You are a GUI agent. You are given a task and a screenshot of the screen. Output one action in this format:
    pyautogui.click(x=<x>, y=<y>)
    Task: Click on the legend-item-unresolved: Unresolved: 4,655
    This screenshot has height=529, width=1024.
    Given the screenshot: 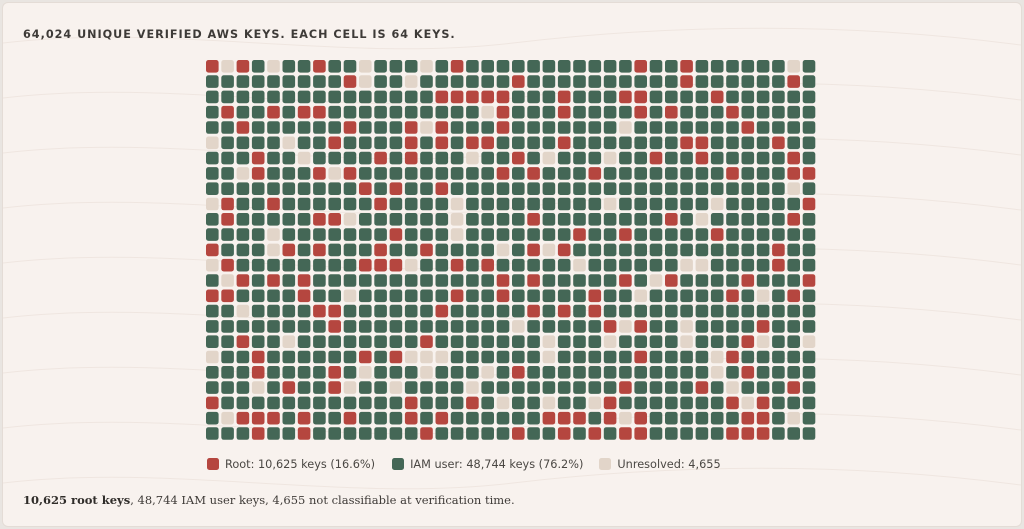 What is the action you would take?
    pyautogui.click(x=660, y=464)
    